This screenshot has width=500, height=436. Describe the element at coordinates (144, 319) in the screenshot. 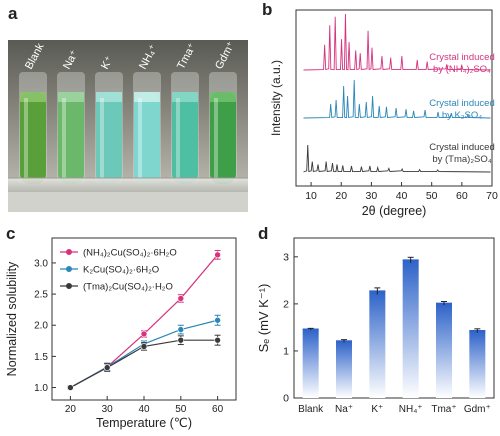

I see `solubility-frame` at that location.